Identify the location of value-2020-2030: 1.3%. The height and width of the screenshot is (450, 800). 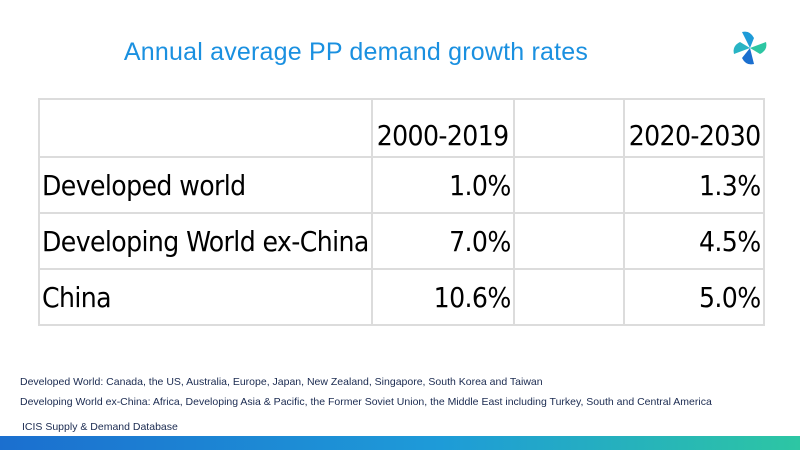
(693, 185).